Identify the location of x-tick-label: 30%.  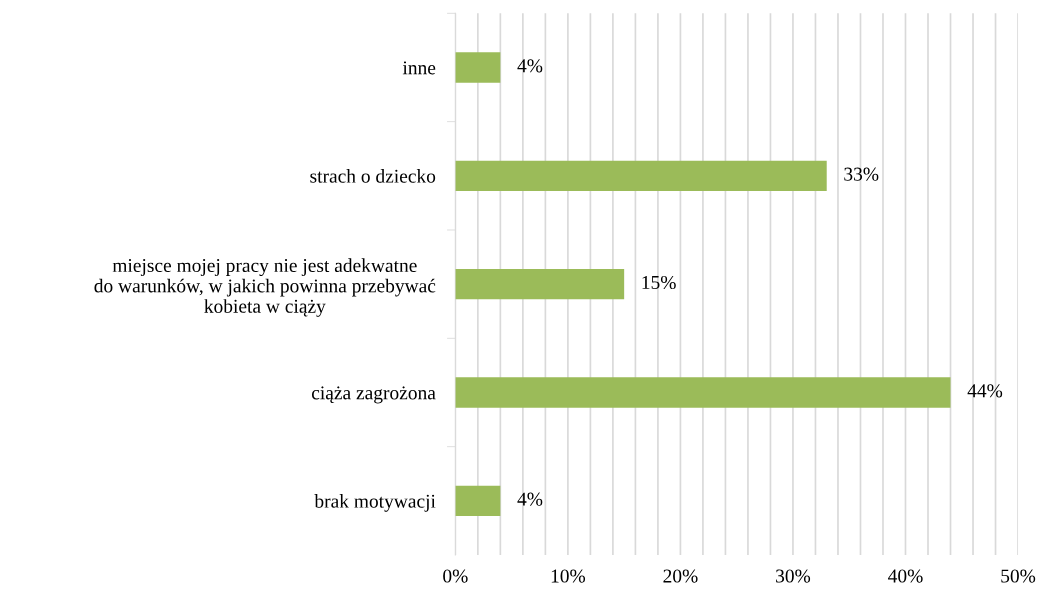
(793, 576).